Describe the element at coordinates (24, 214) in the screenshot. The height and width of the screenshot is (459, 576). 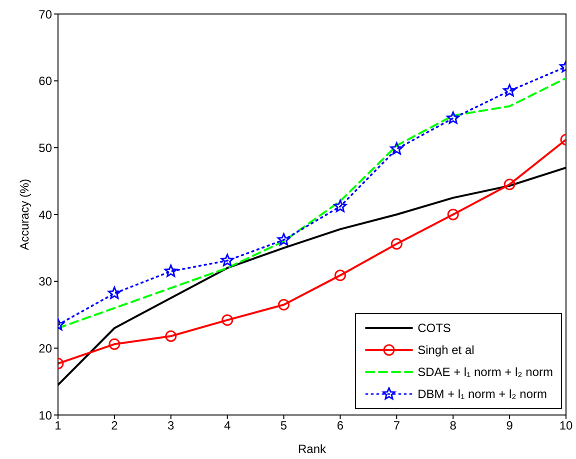
I see `y-axis-title: Accuracy (%)` at that location.